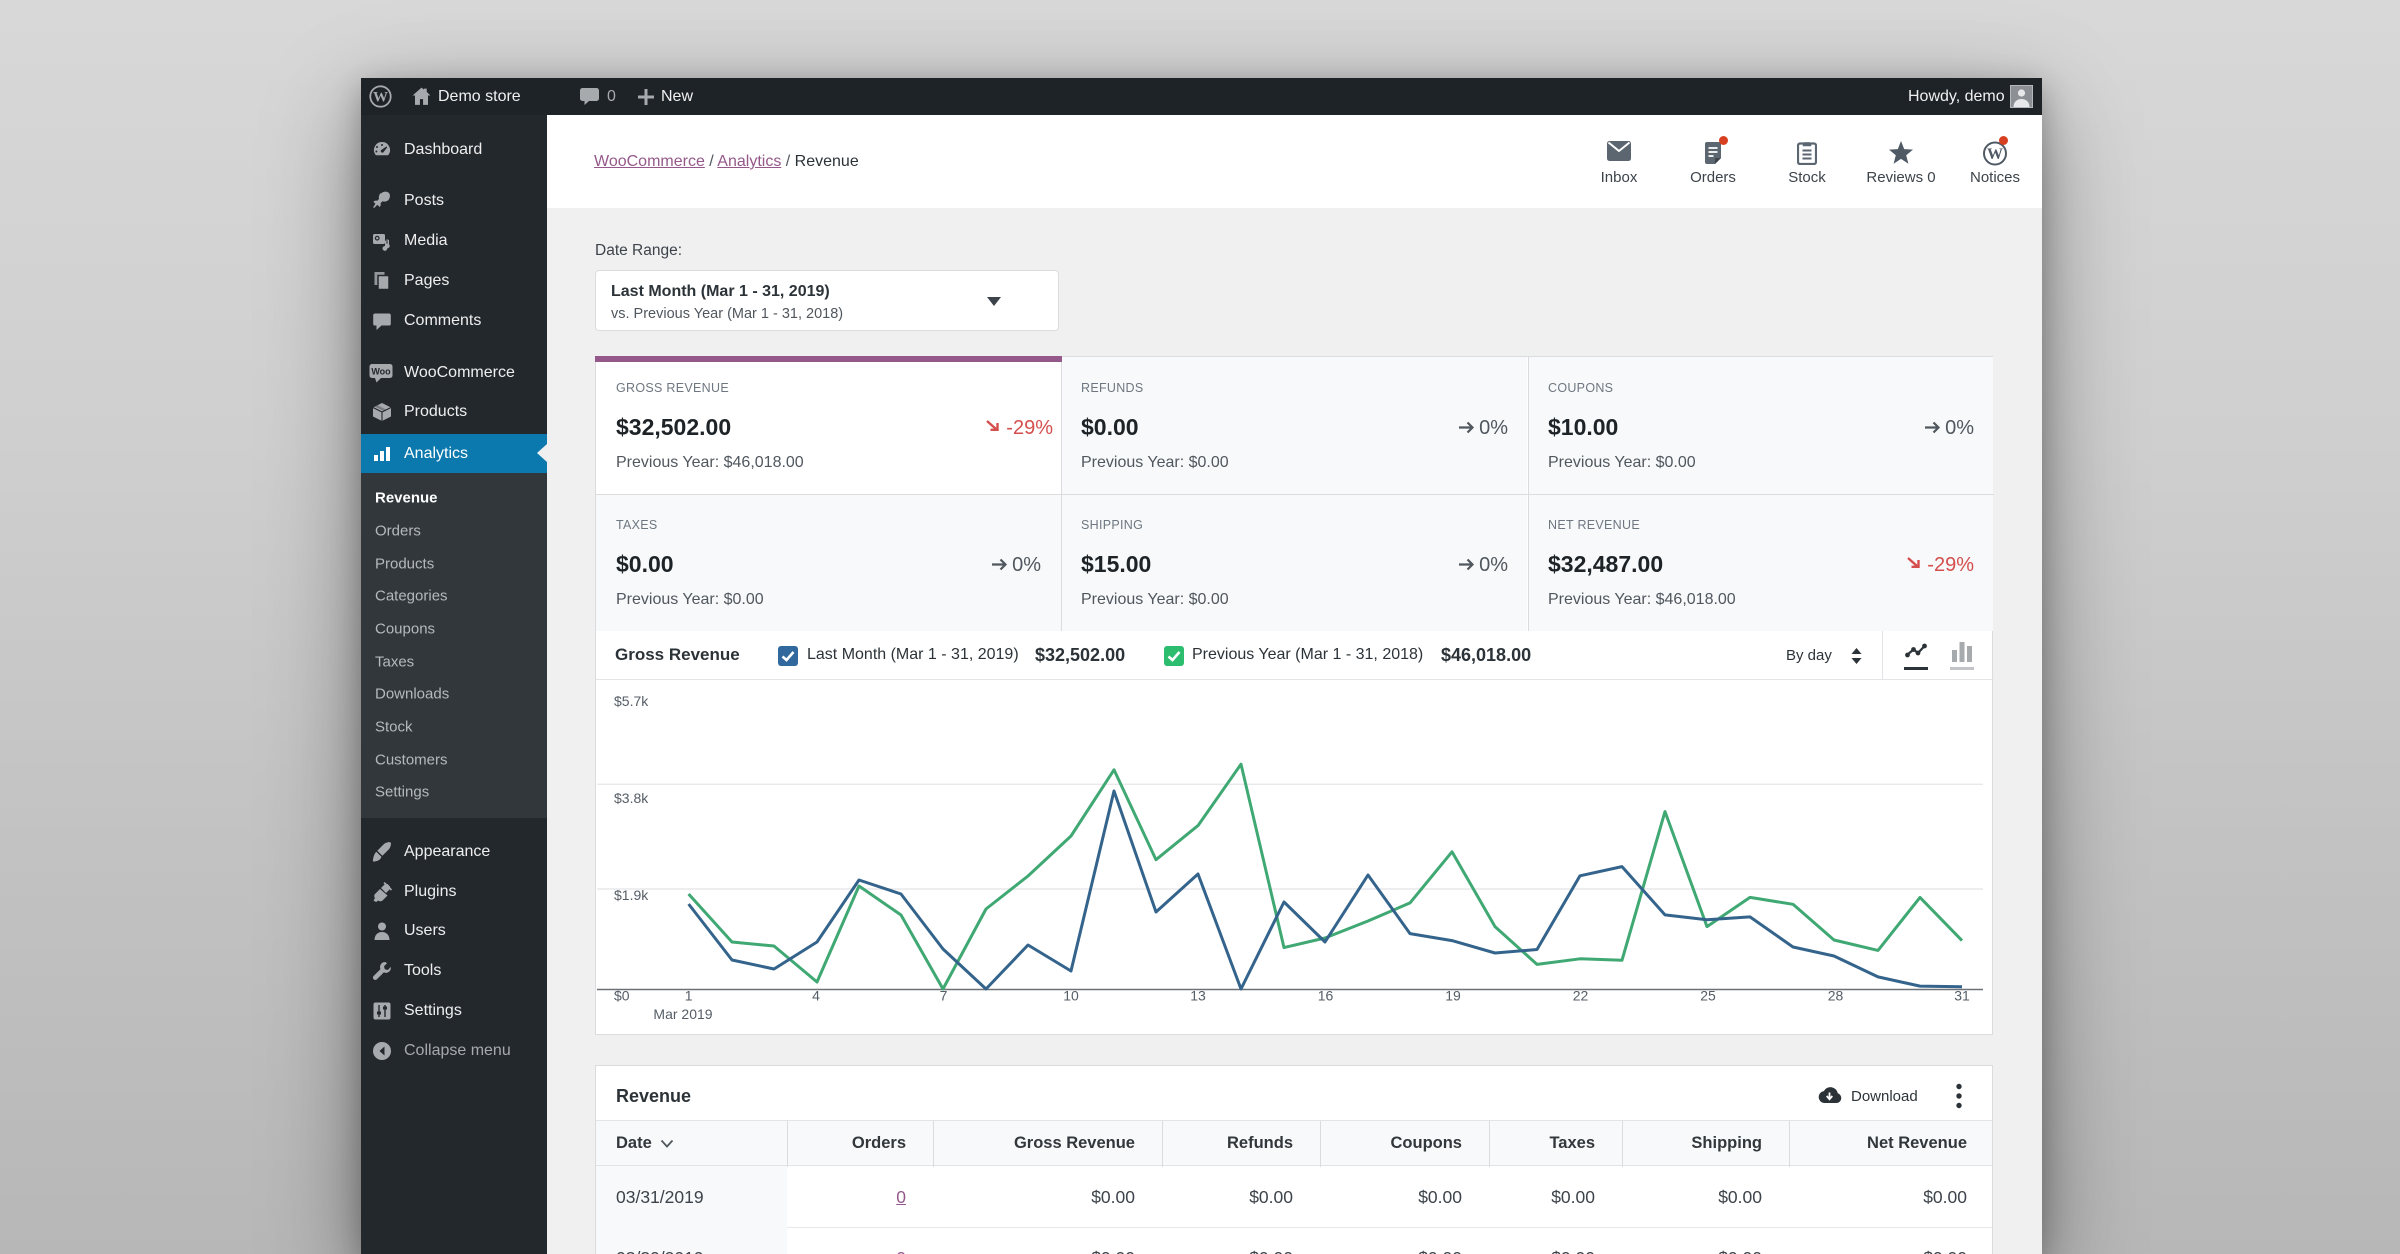 The image size is (2400, 1254). Describe the element at coordinates (1962, 996) in the screenshot. I see `svg-text: 31` at that location.